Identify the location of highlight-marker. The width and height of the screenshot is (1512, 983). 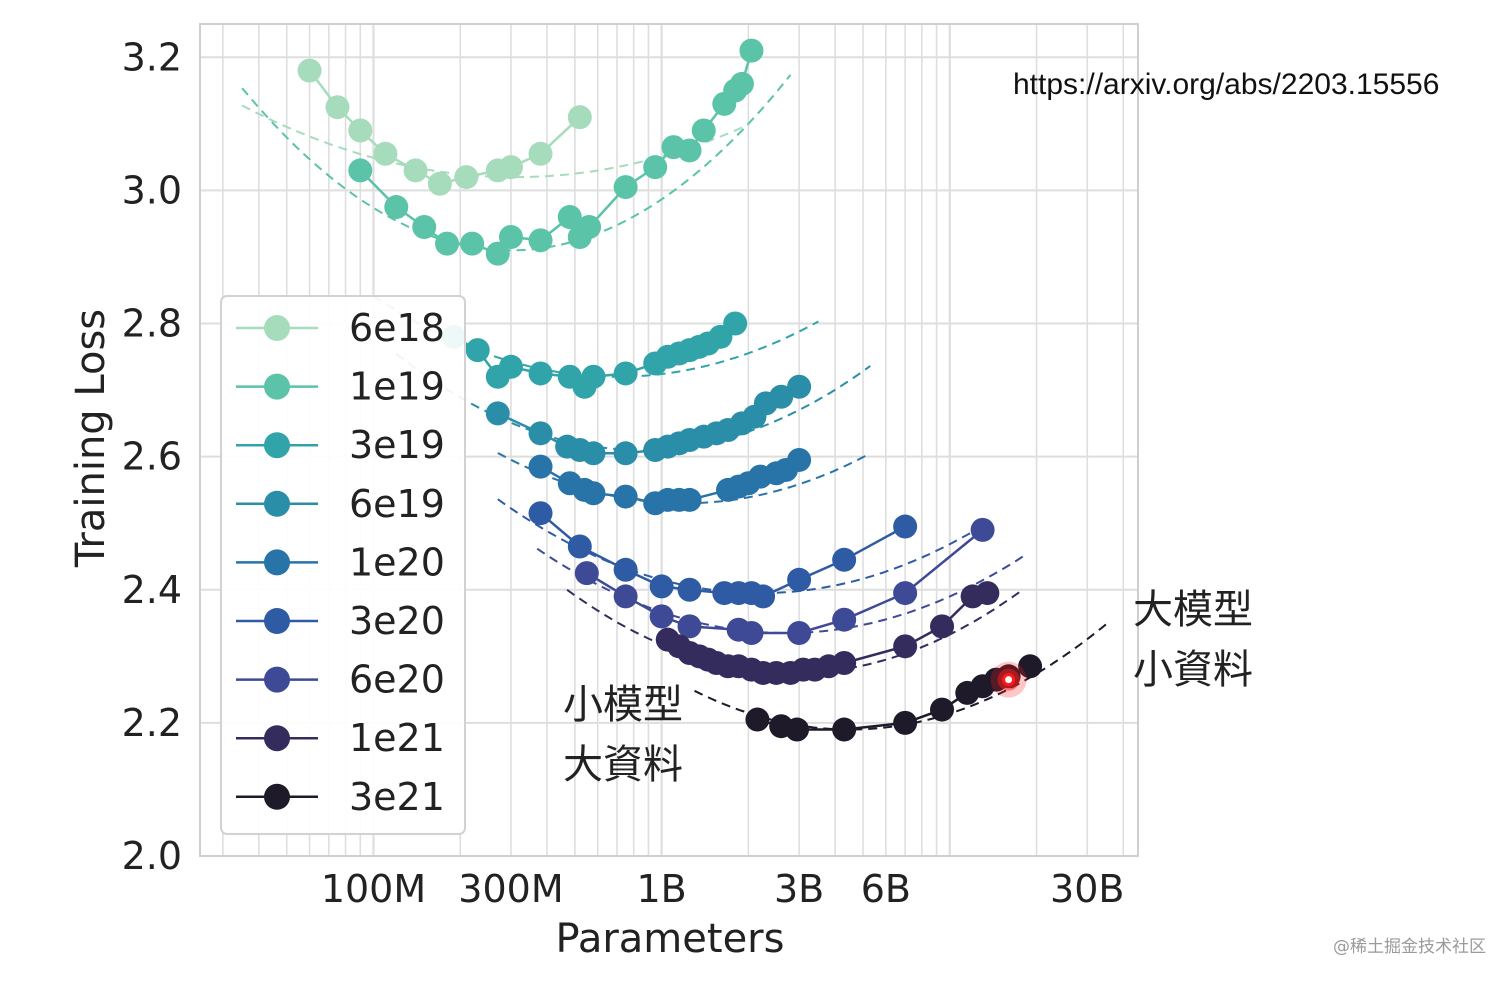
(1008, 679).